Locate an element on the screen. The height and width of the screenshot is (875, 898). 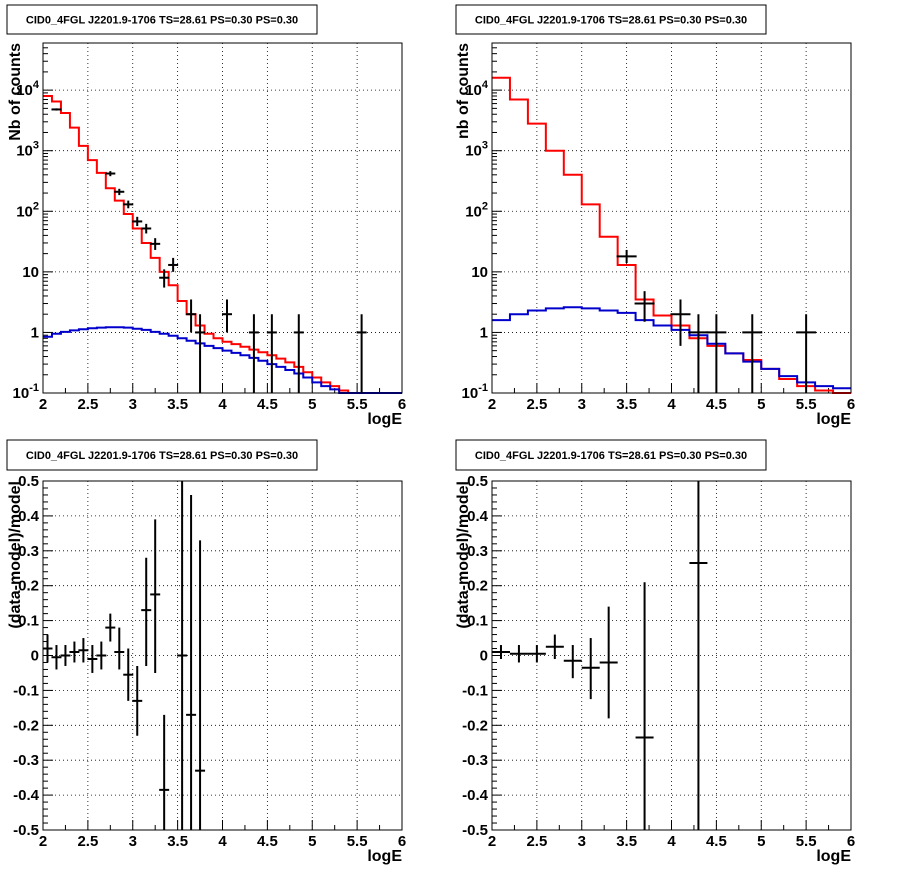
y-tick-label: -0.5 is located at coordinates (26, 830).